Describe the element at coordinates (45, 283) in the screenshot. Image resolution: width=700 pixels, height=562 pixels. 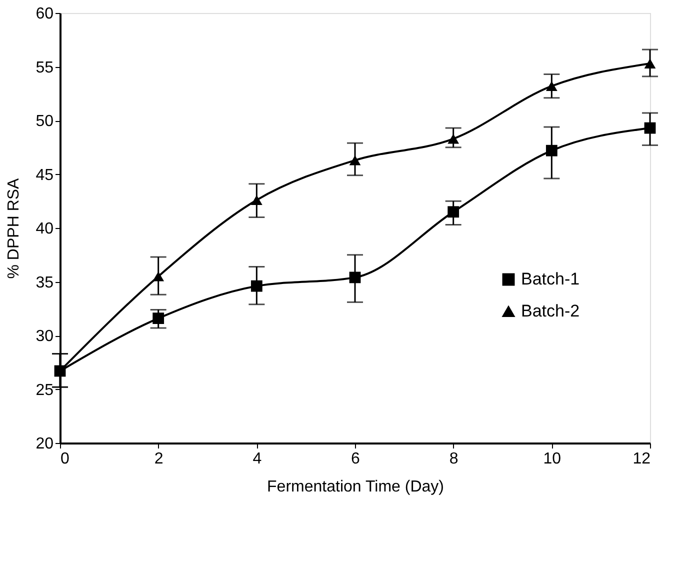
I see `y-tick-label: 35` at that location.